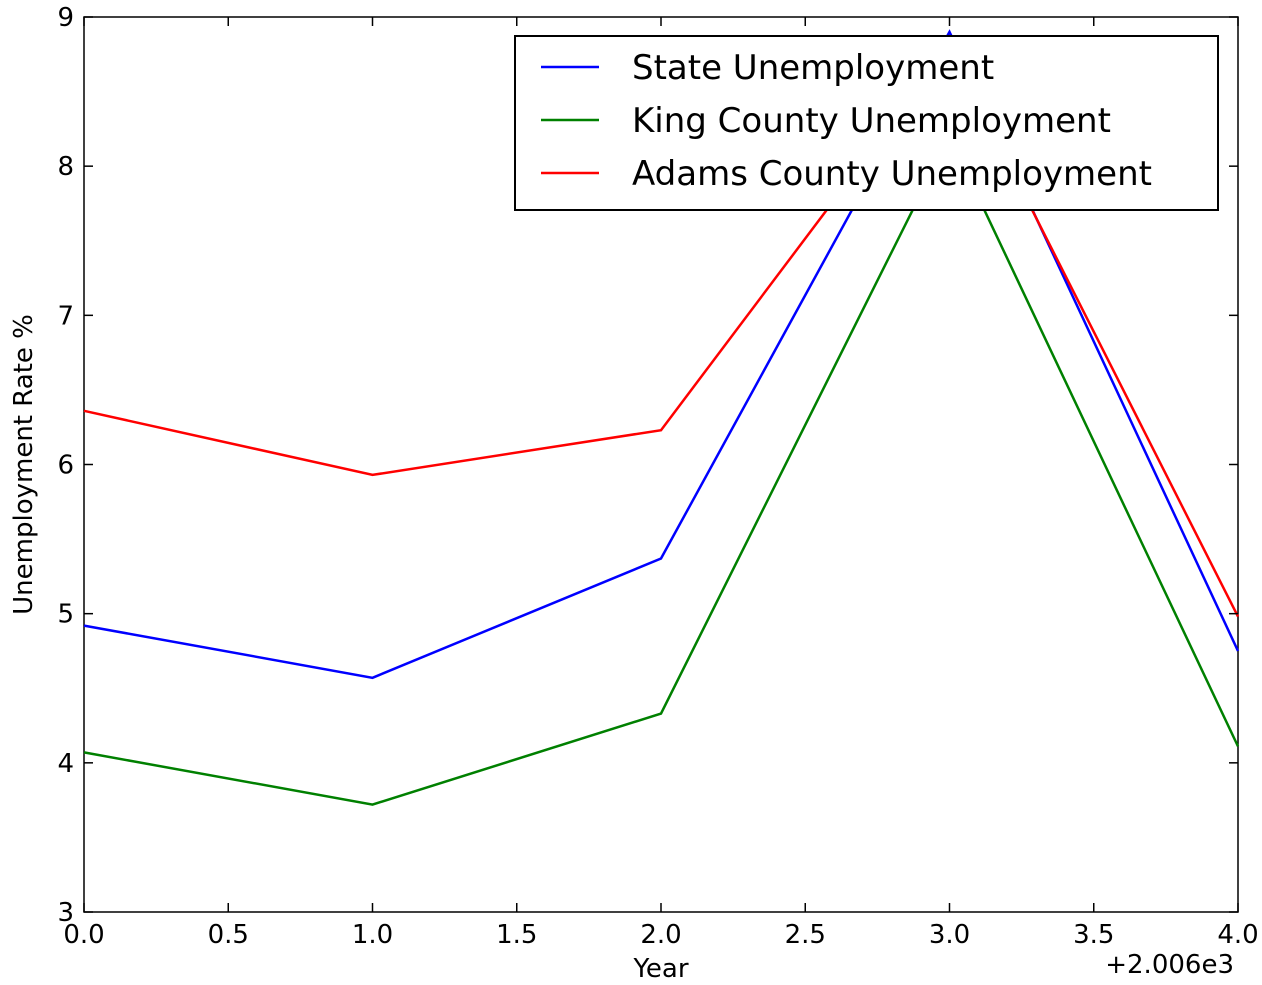 Image resolution: width=1262 pixels, height=985 pixels. What do you see at coordinates (892, 174) in the screenshot?
I see `legend-entry-label: Adams County Unemployment` at bounding box center [892, 174].